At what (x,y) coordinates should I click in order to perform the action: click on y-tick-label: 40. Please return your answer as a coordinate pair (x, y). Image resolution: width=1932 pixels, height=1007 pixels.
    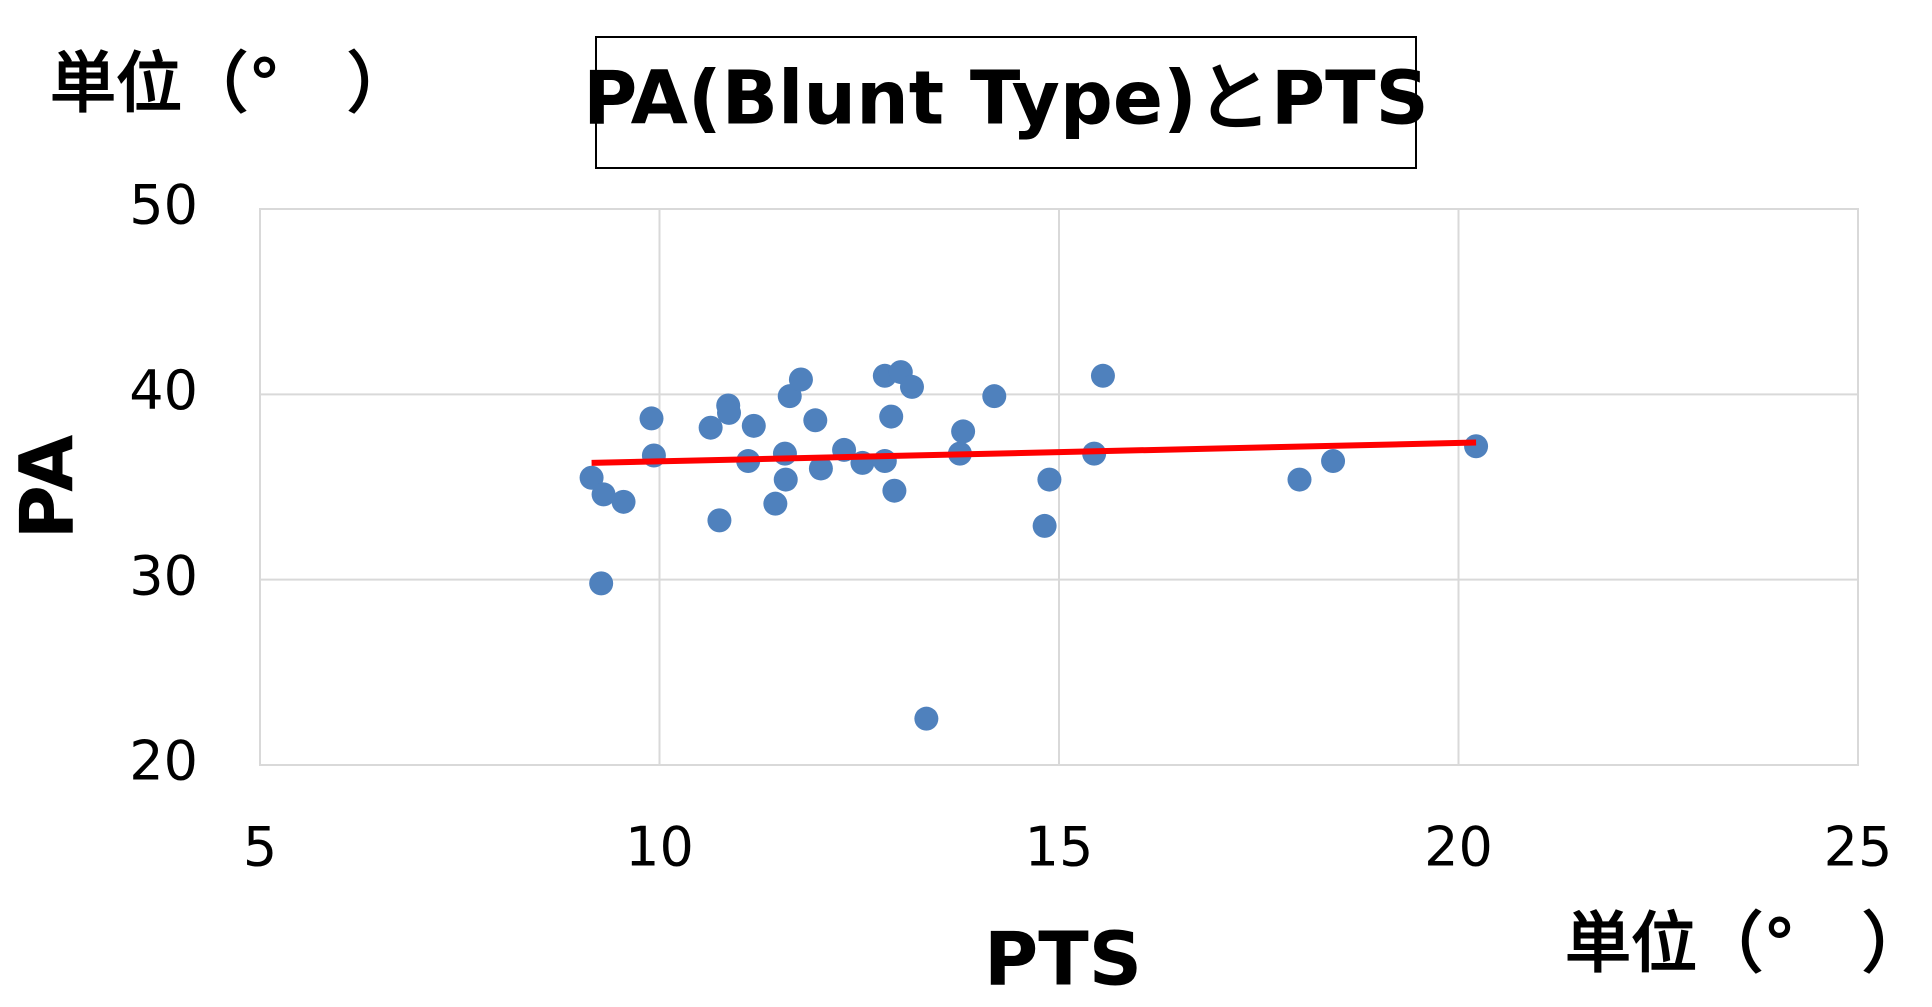
    Looking at the image, I should click on (163, 390).